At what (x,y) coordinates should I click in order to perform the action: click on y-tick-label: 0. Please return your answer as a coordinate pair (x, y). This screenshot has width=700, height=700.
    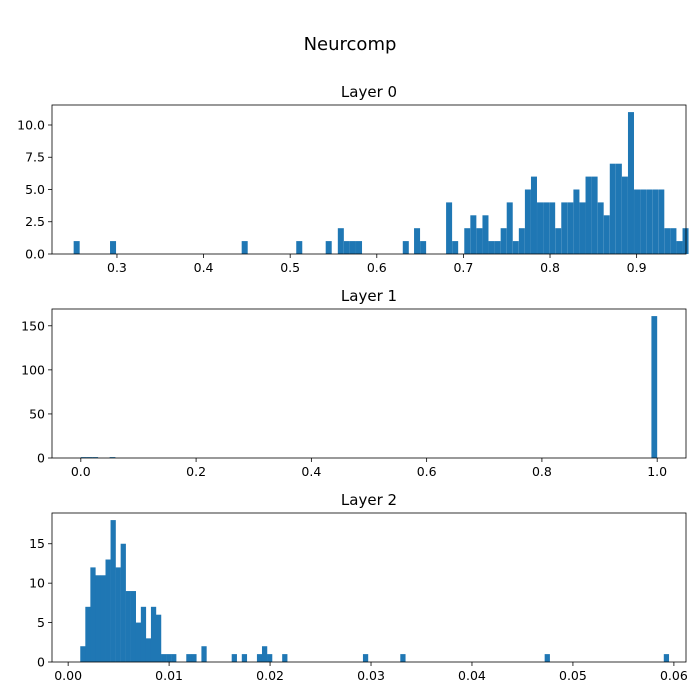
    Looking at the image, I should click on (41, 458).